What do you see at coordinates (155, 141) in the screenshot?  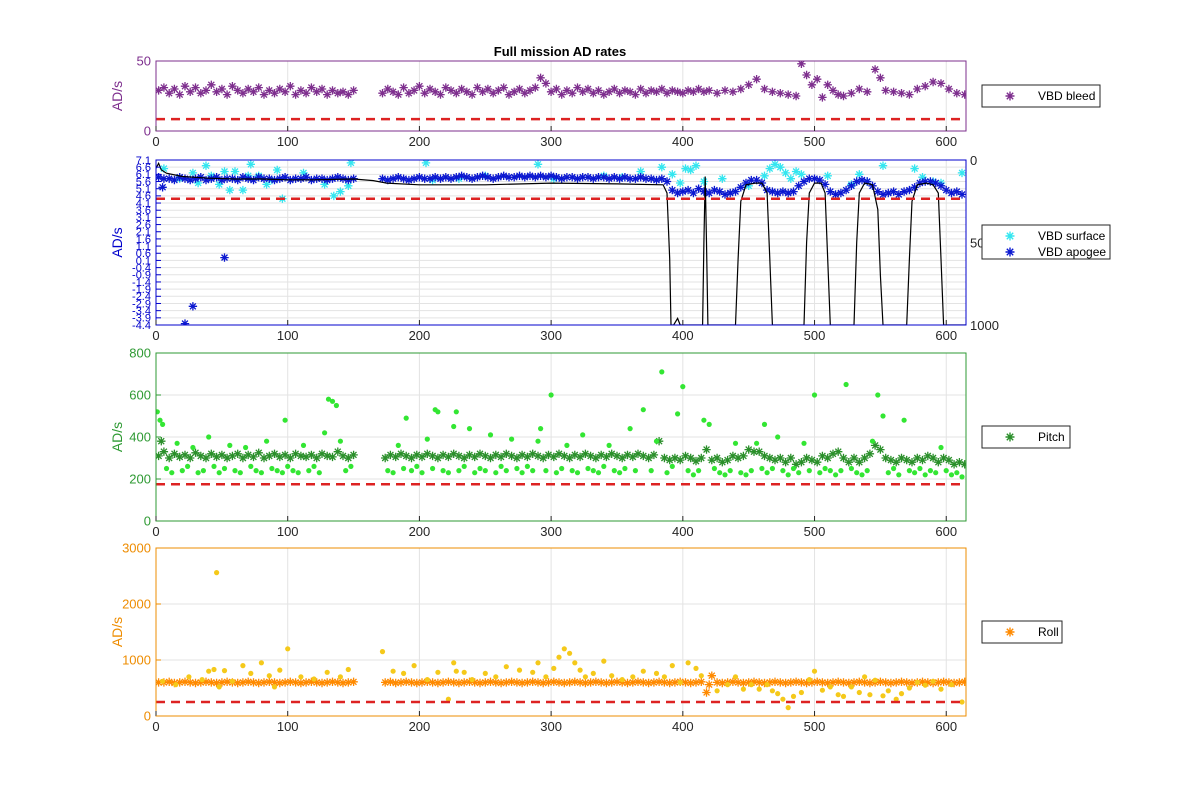 I see `x-tick-label: 0` at bounding box center [155, 141].